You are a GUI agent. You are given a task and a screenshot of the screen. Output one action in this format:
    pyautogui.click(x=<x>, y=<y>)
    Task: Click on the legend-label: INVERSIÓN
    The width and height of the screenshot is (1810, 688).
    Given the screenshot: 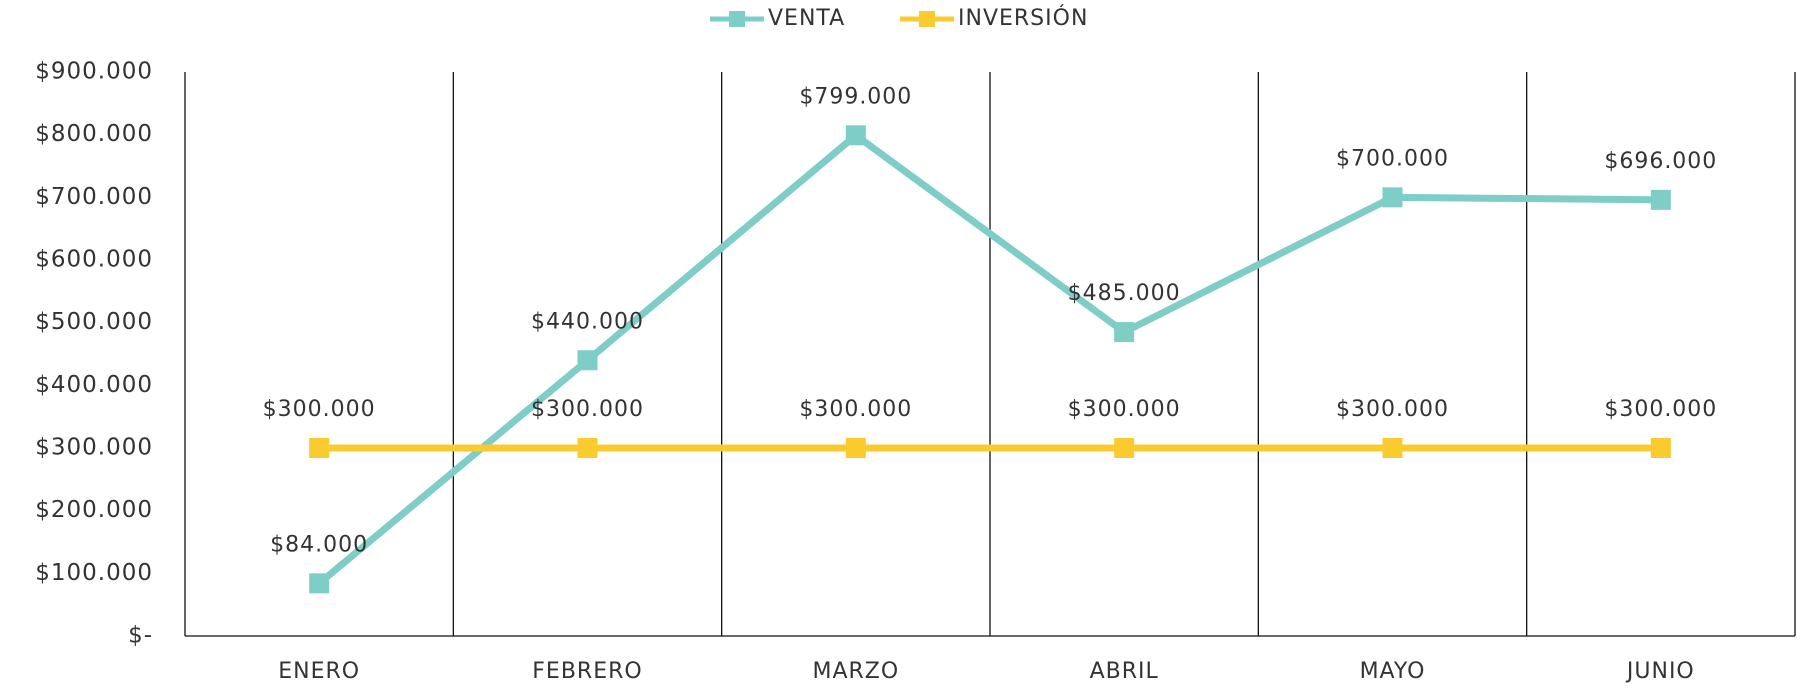 What is the action you would take?
    pyautogui.click(x=1023, y=18)
    